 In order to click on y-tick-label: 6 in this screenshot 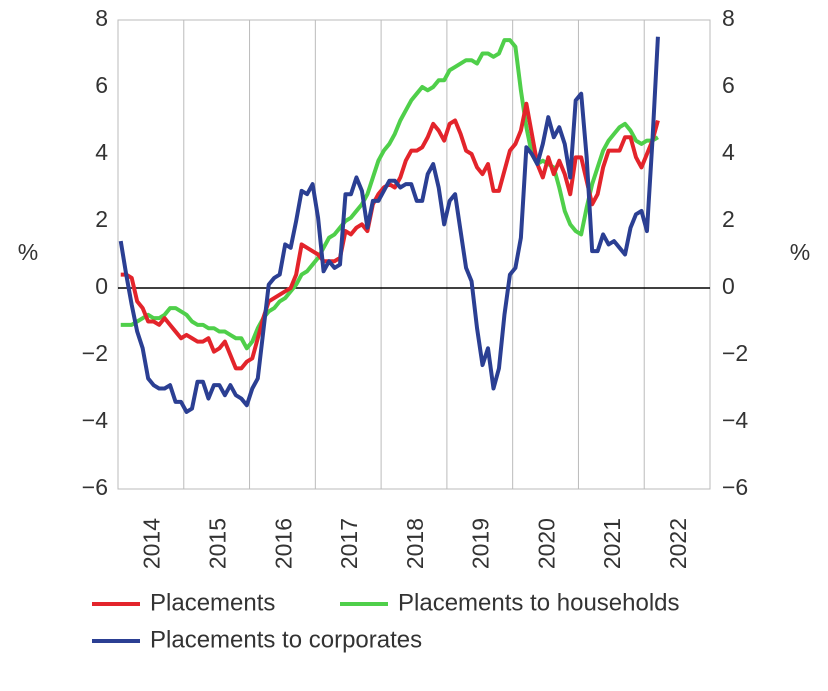, I will do `click(101, 85)`.